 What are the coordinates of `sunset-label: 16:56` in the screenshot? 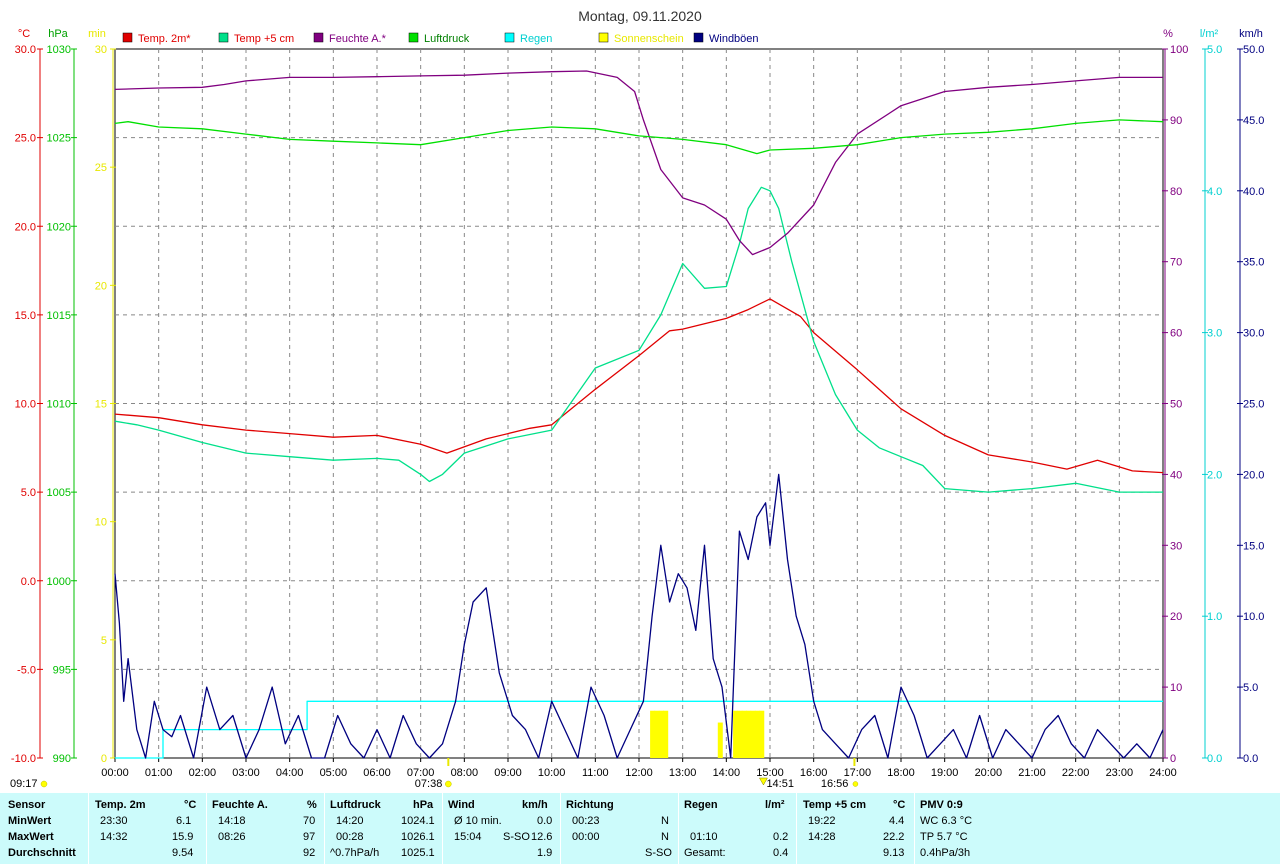 It's located at (835, 784).